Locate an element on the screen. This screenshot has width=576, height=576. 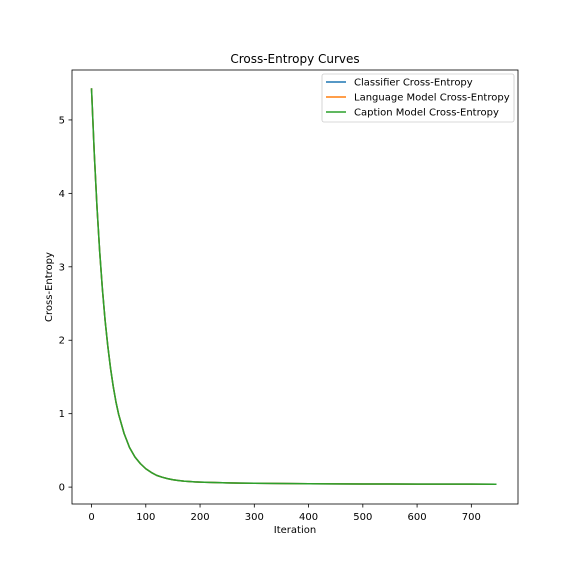
x-tick-label: 0 is located at coordinates (91, 517).